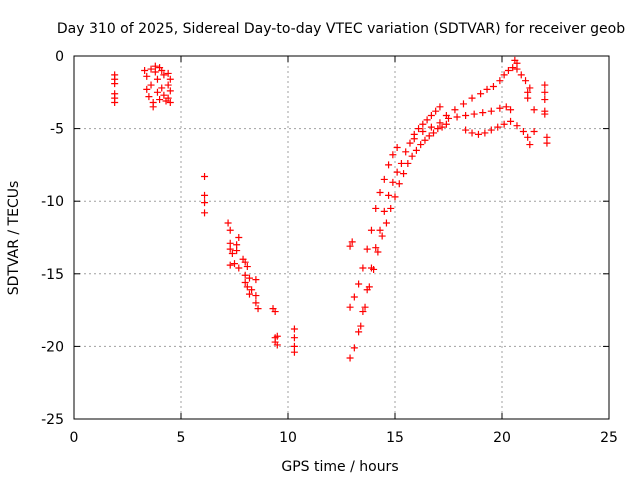 The height and width of the screenshot is (480, 640). Describe the element at coordinates (14, 238) in the screenshot. I see `y-axis-label: SDTVAR / TECUs` at that location.